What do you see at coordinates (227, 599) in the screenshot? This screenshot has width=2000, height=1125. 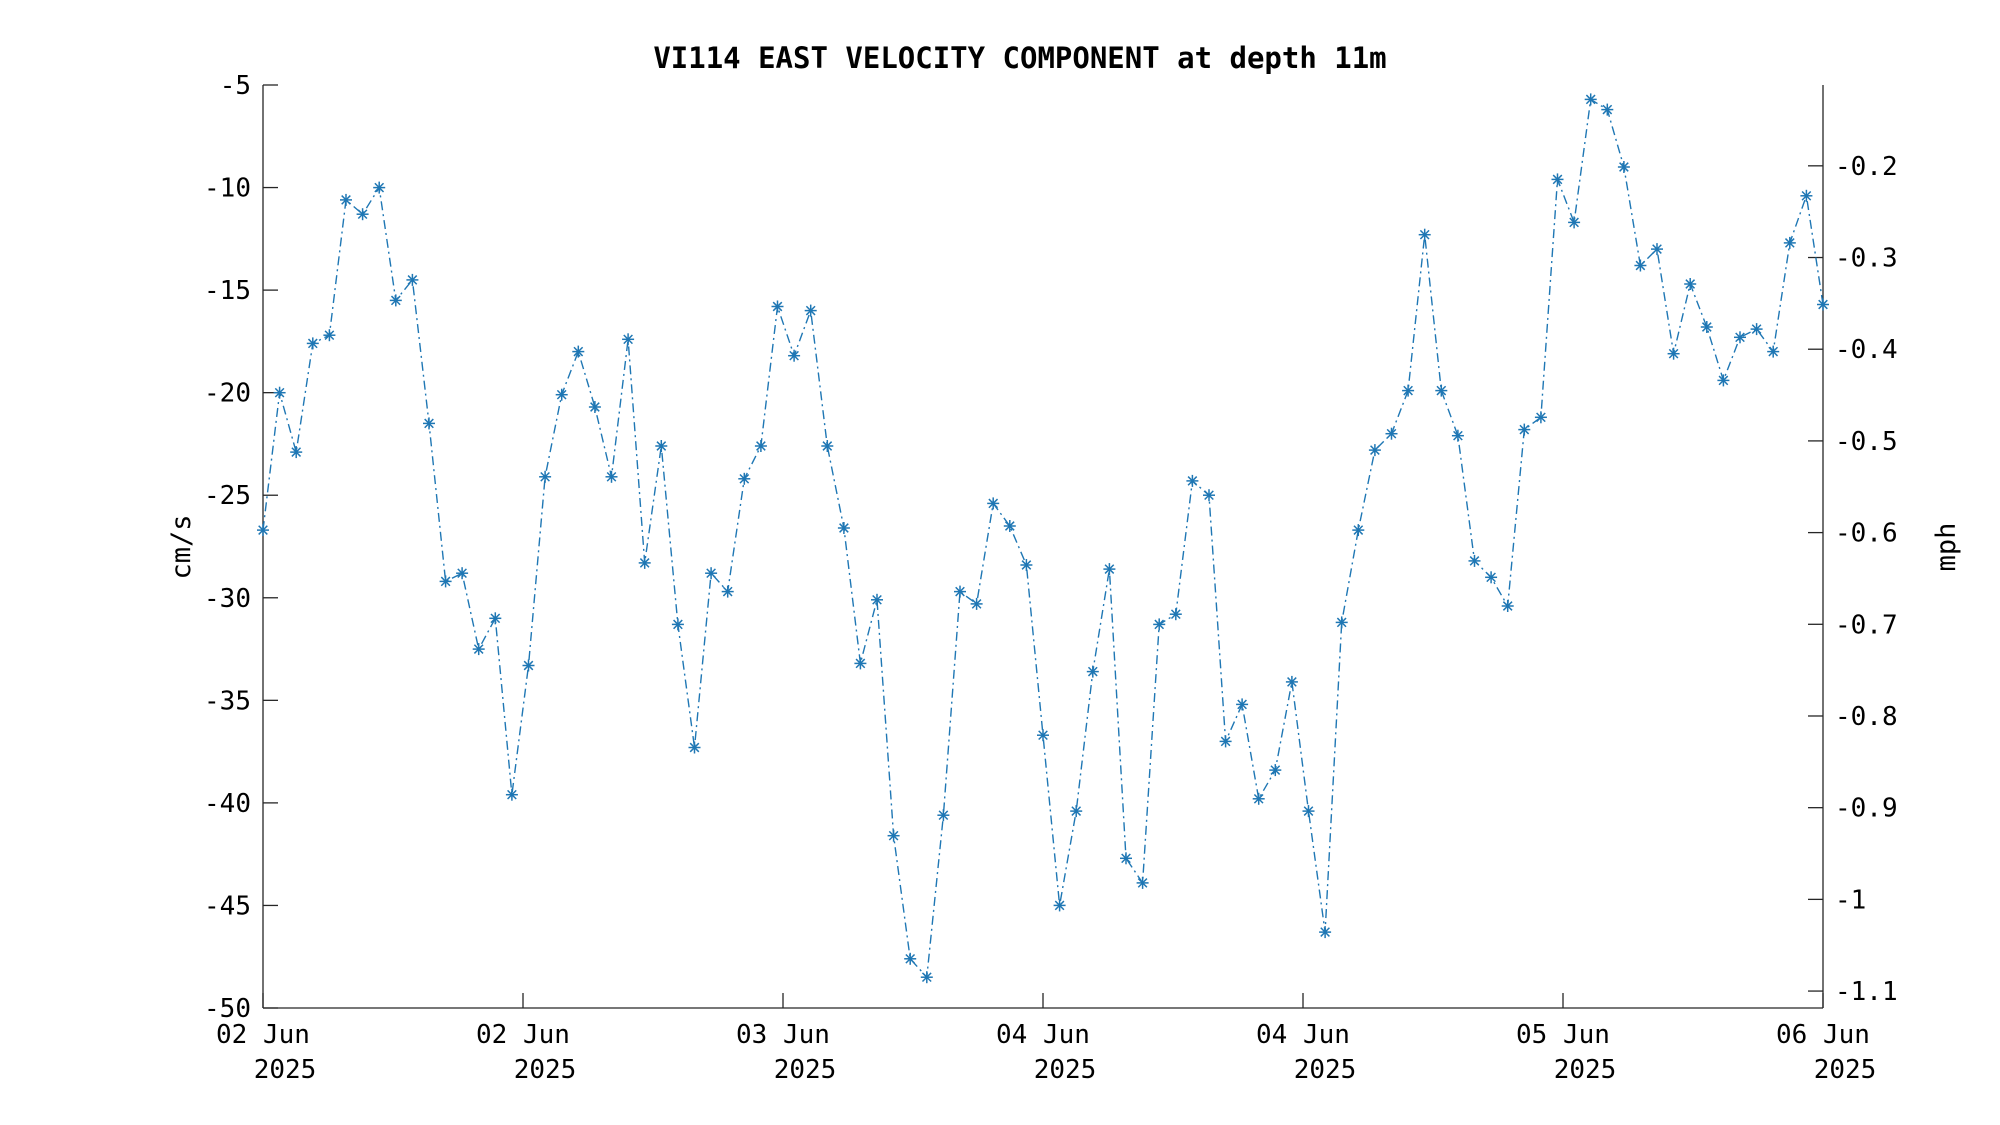 I see `y-tick-label: -30` at bounding box center [227, 599].